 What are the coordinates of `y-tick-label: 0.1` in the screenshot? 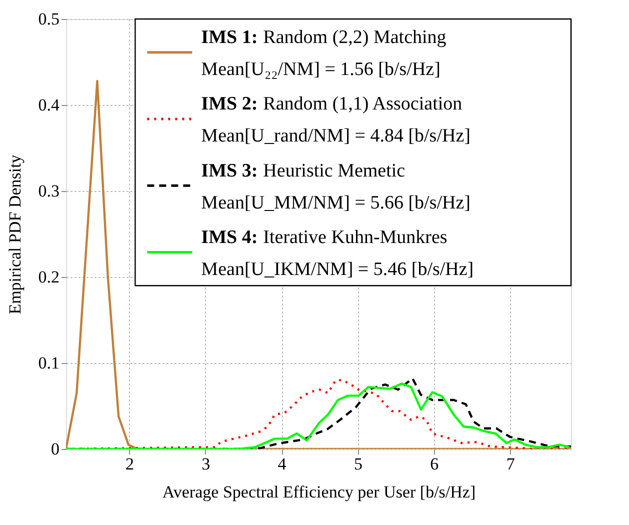 It's located at (49, 363).